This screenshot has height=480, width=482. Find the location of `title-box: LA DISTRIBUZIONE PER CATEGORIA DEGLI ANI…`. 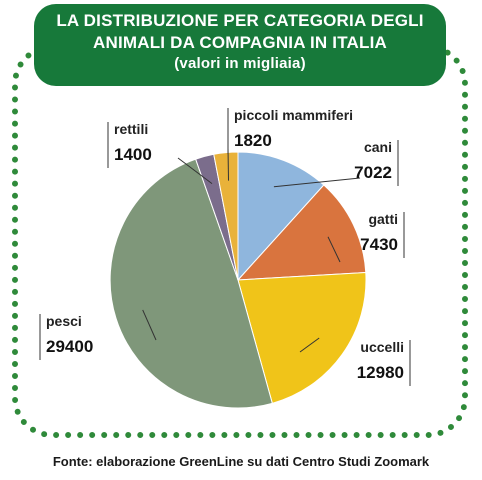

title-box: LA DISTRIBUZIONE PER CATEGORIA DEGLI ANI… is located at coordinates (240, 45).